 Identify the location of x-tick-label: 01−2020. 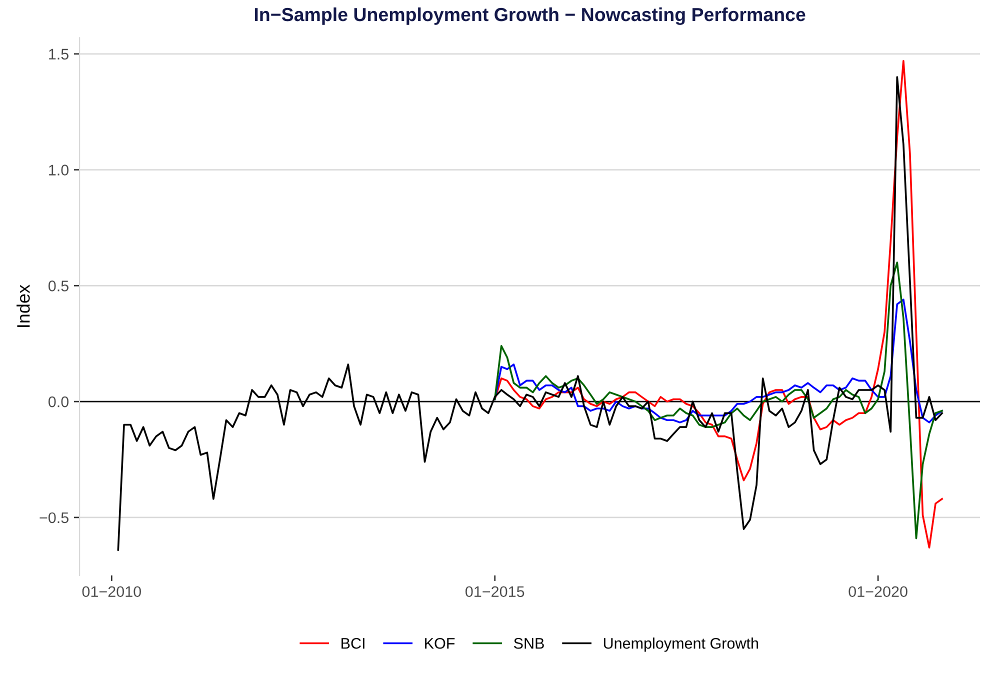
(878, 592).